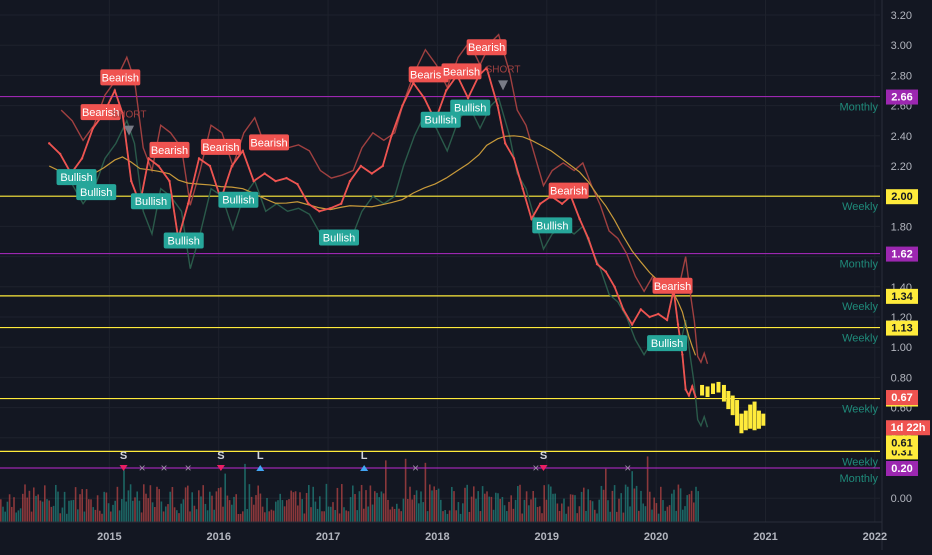 This screenshot has width=932, height=555. I want to click on annotation-badge, so click(238, 199).